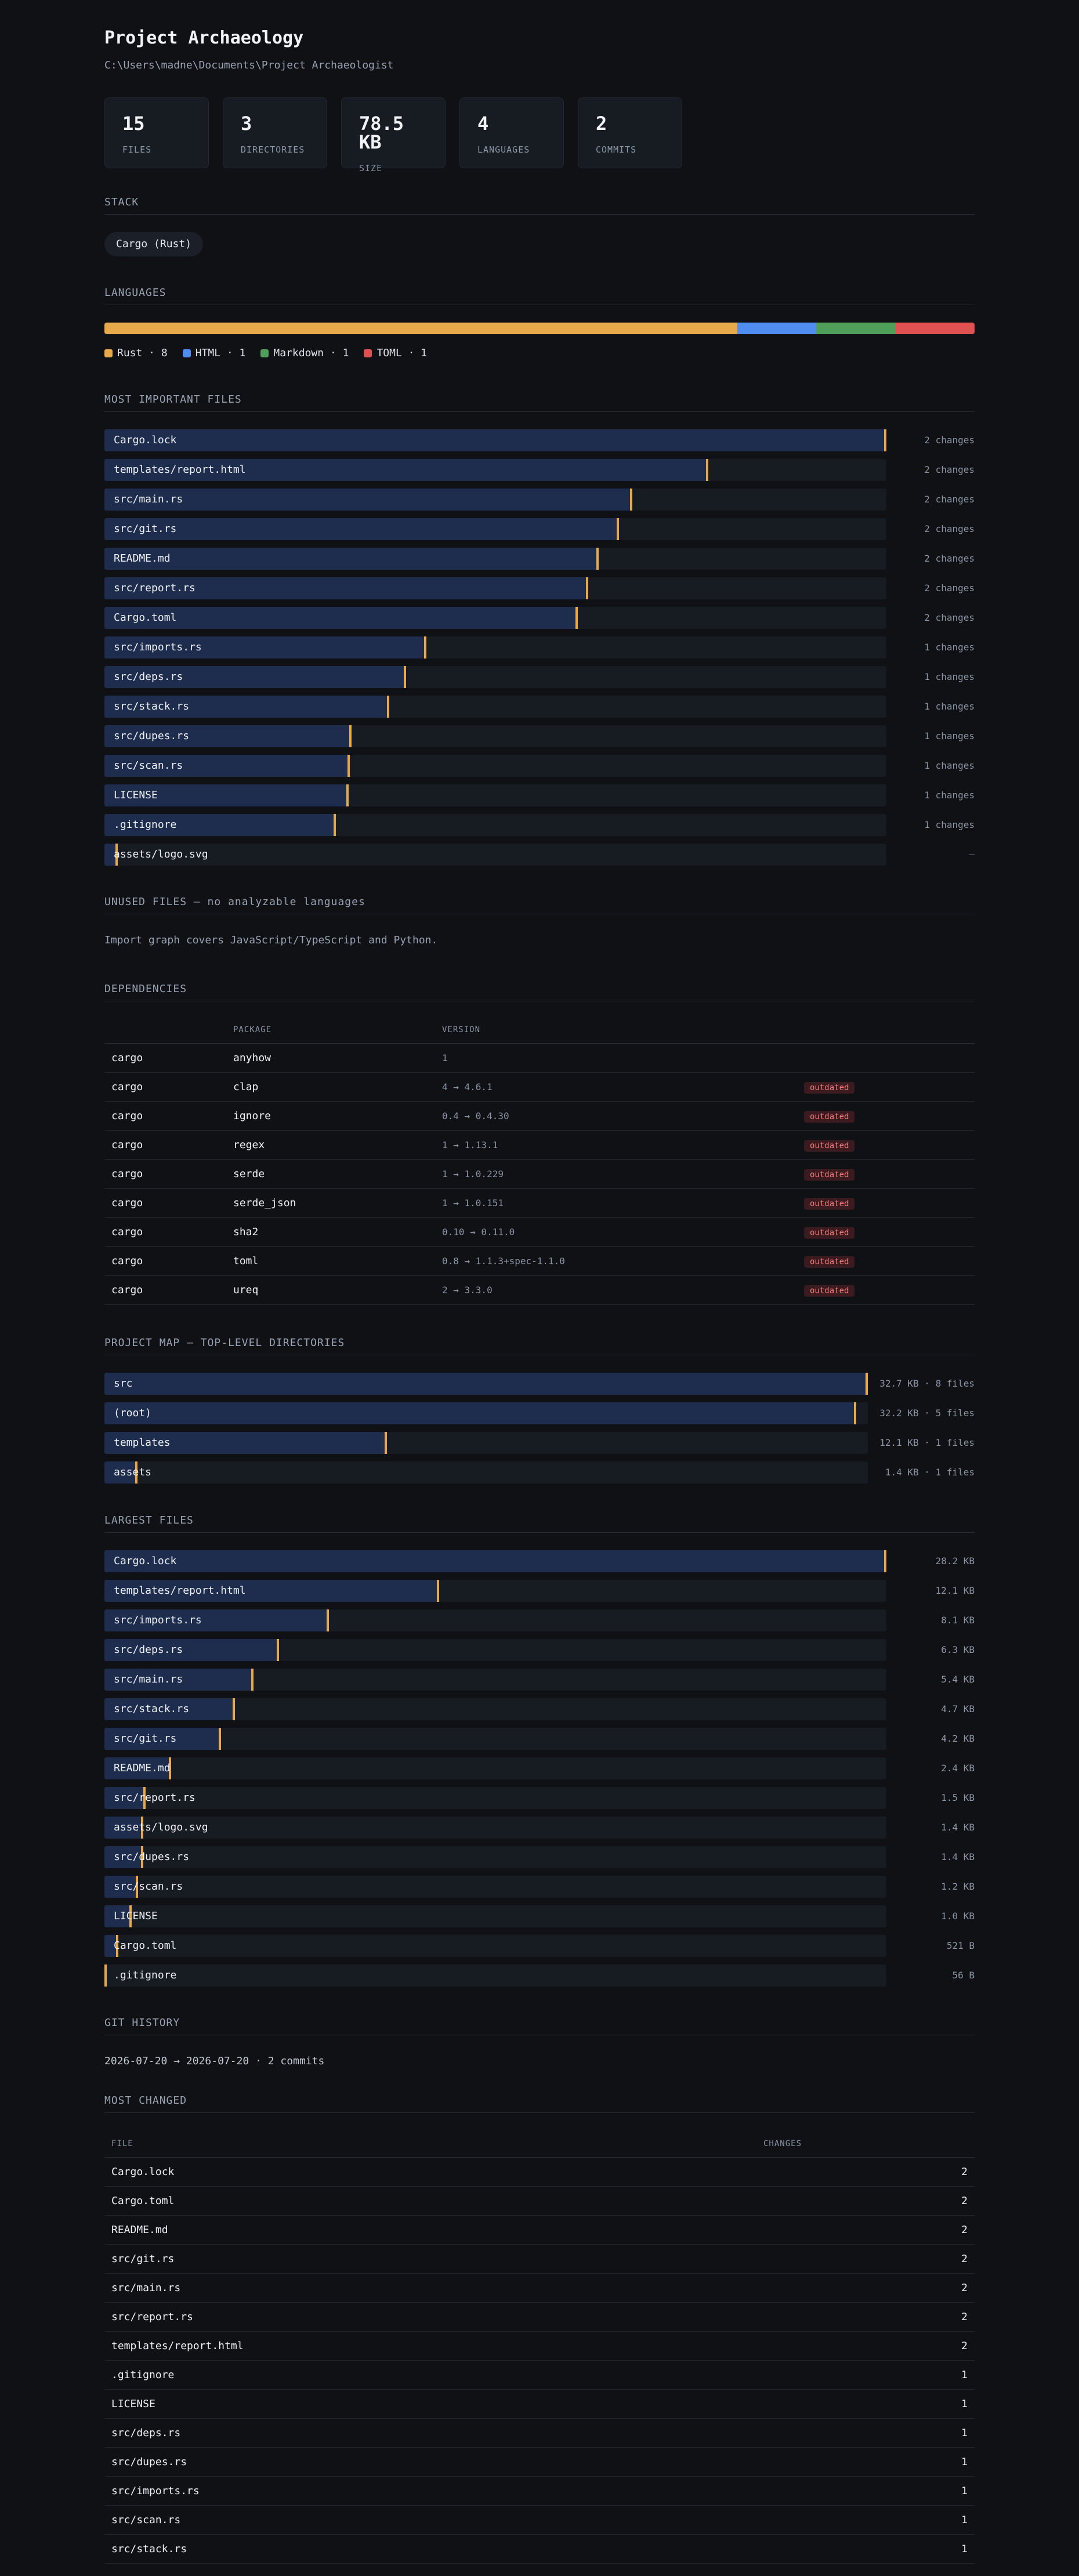 This screenshot has height=2576, width=1079. Describe the element at coordinates (539, 1979) in the screenshot. I see `file-row: .gitignore 56 B` at that location.